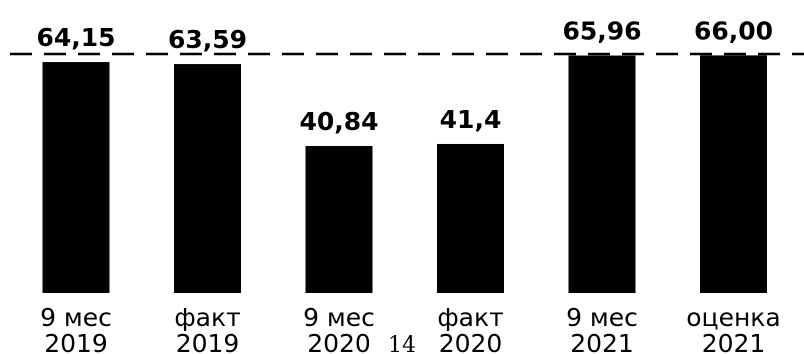  I want to click on category-label-1-line-2: 2019, so click(76, 341).